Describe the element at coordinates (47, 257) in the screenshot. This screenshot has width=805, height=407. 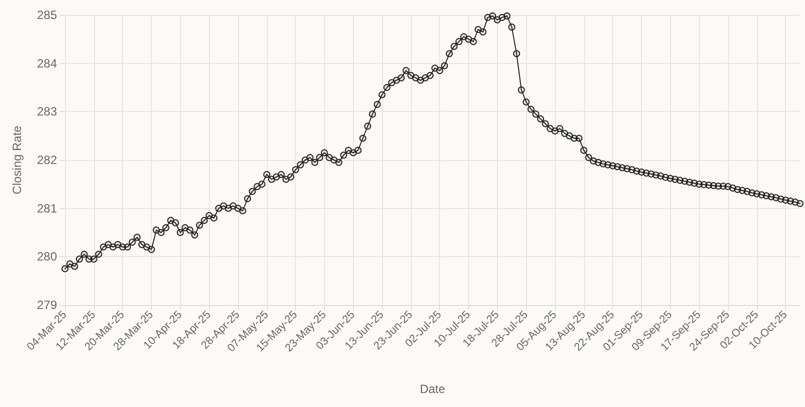
I see `y-tick-label: 280` at that location.